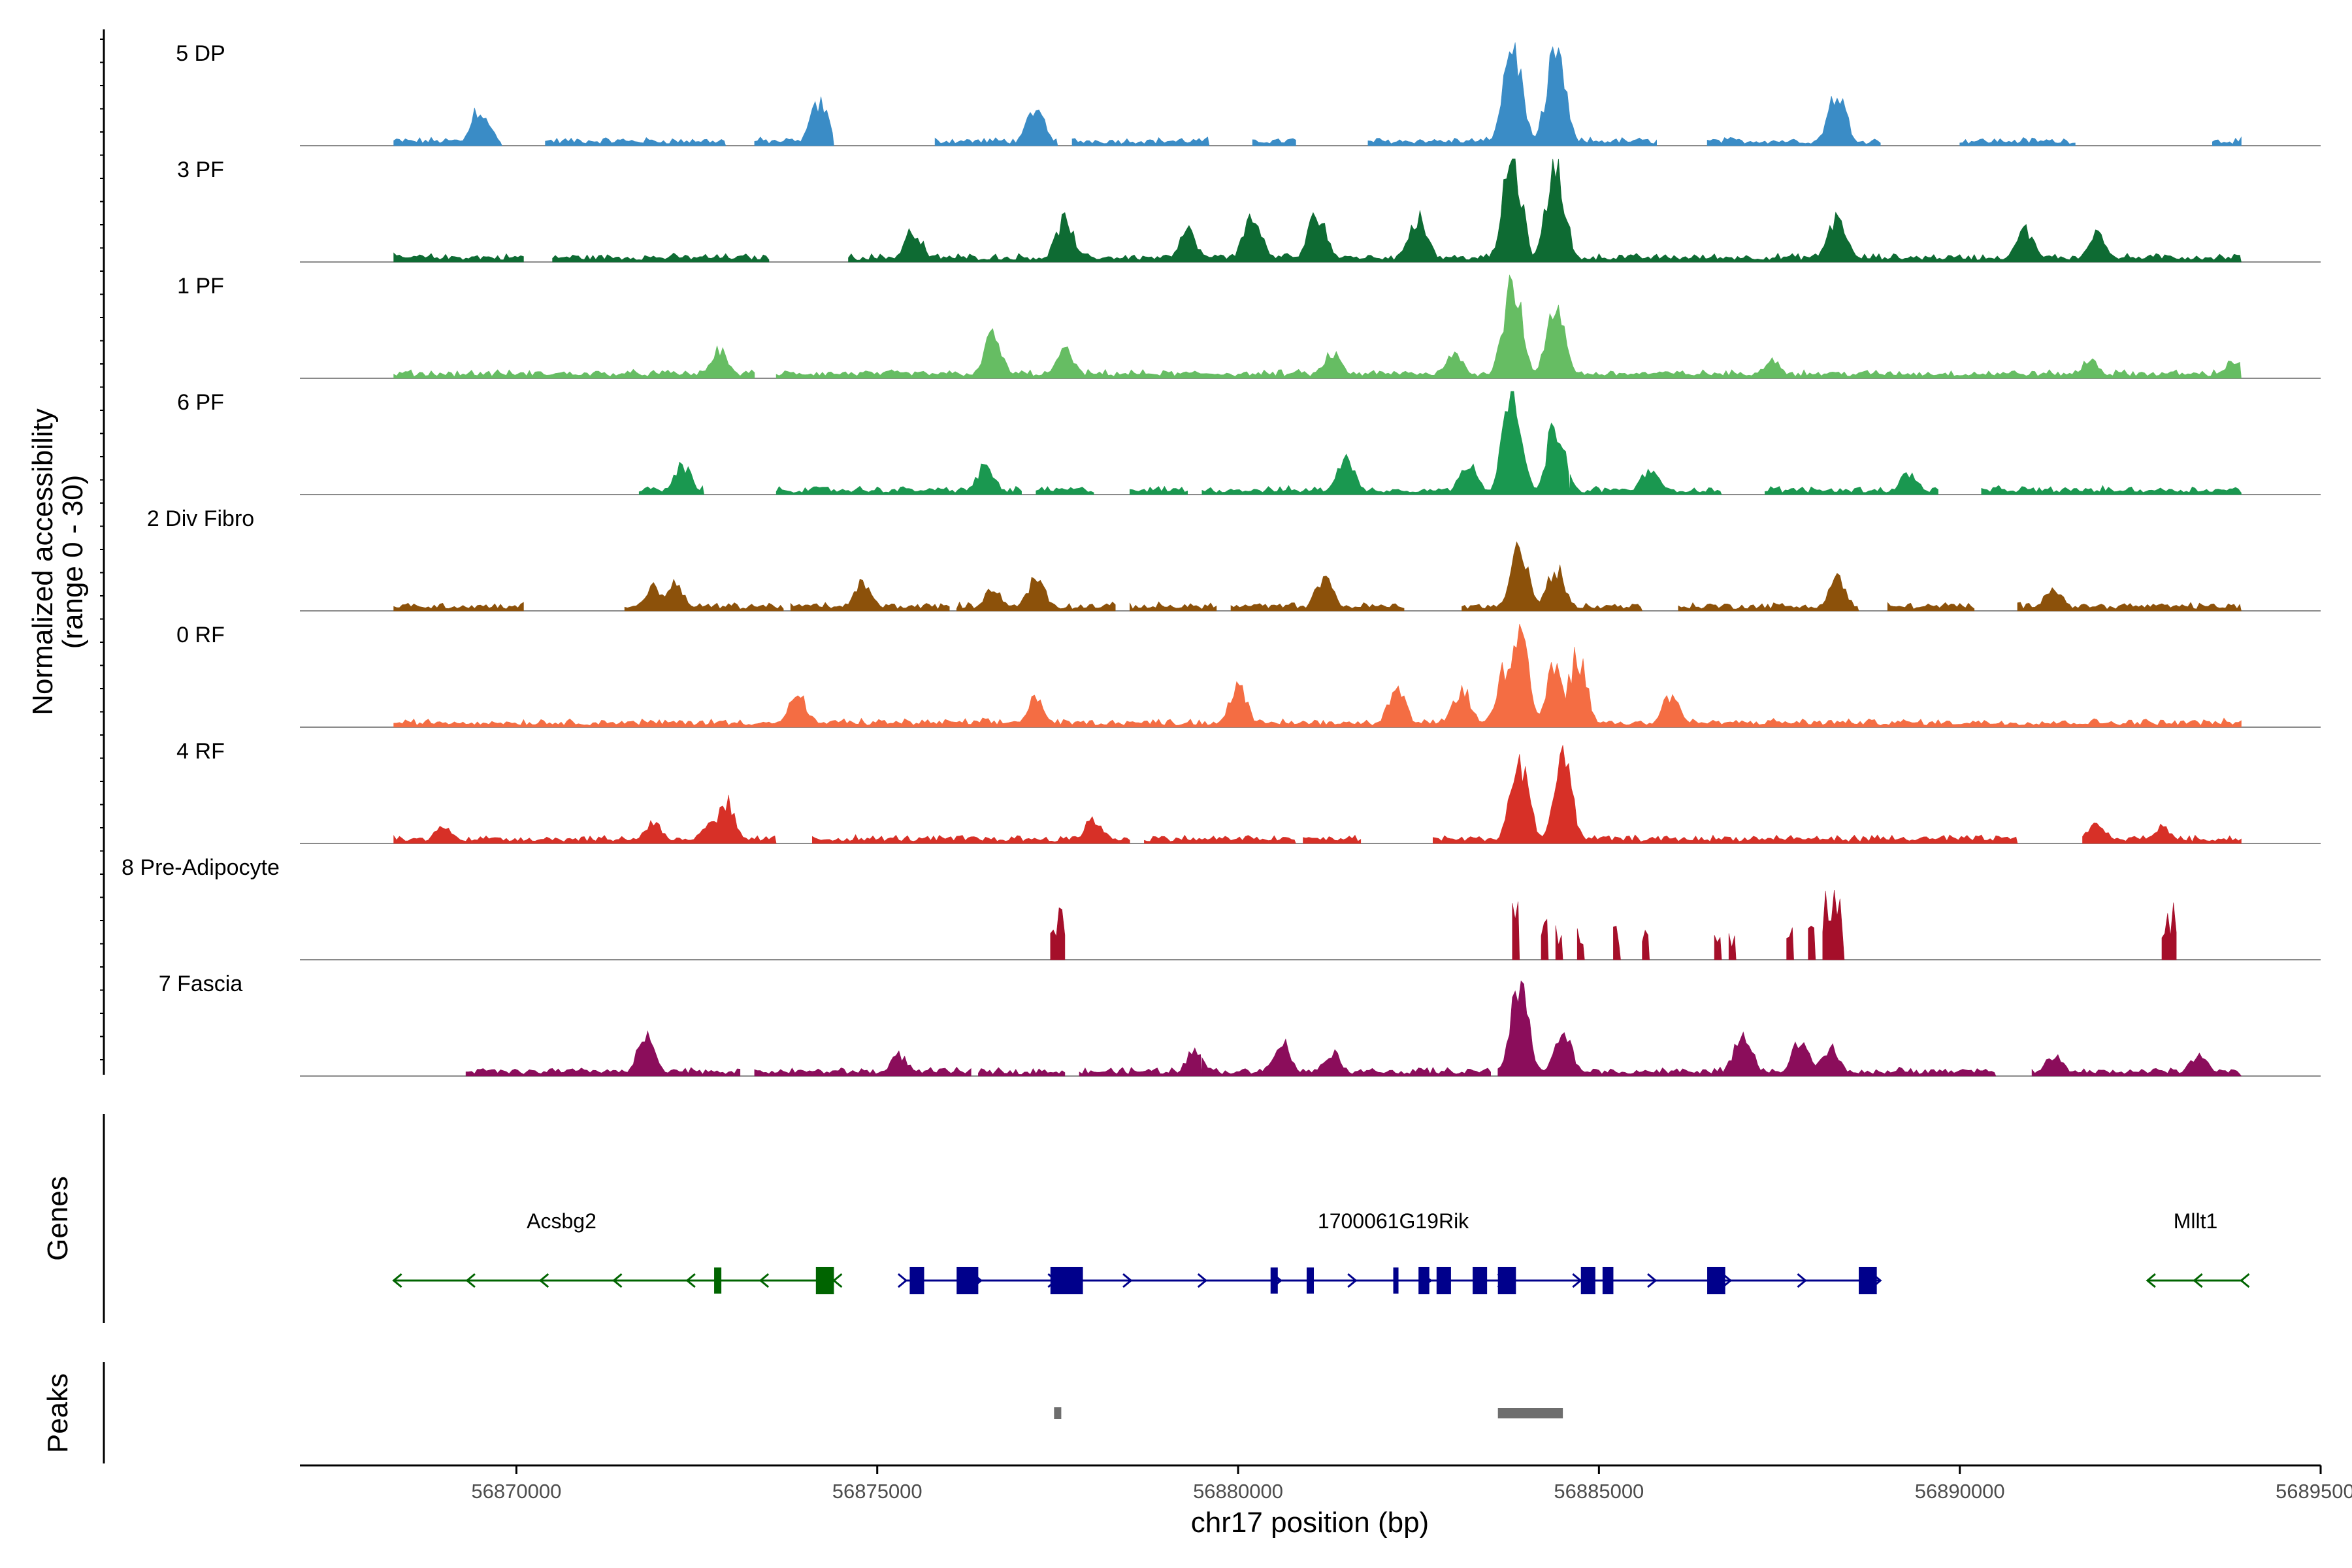  Describe the element at coordinates (43, 561) in the screenshot. I see `y-axis-title-line1: Normalized accessibility` at that location.